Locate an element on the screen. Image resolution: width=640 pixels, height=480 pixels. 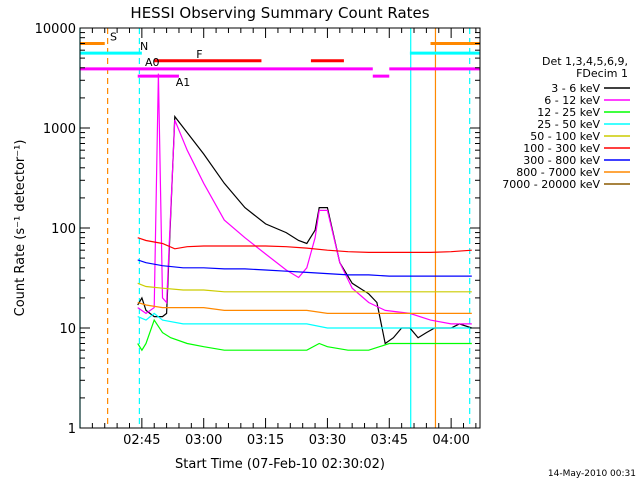
legend-label-3: 25 - 50 keV is located at coordinates (568, 124).